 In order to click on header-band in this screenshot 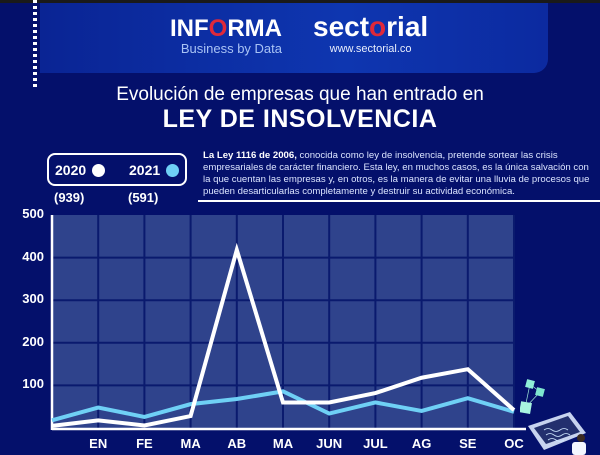, I will do `click(294, 38)`.